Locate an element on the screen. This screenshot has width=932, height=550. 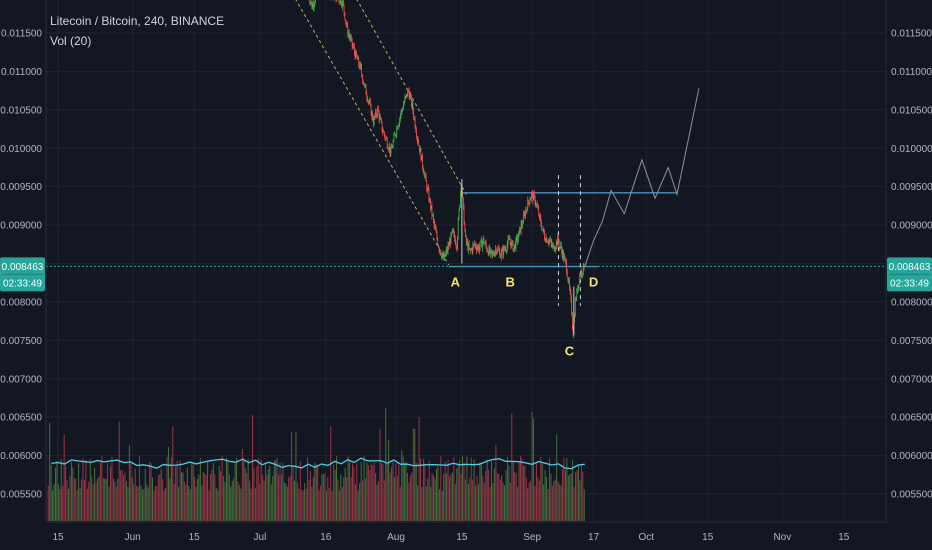
chart-title: Litecoin / Bitcoin, 240, BINANCE is located at coordinates (137, 21).